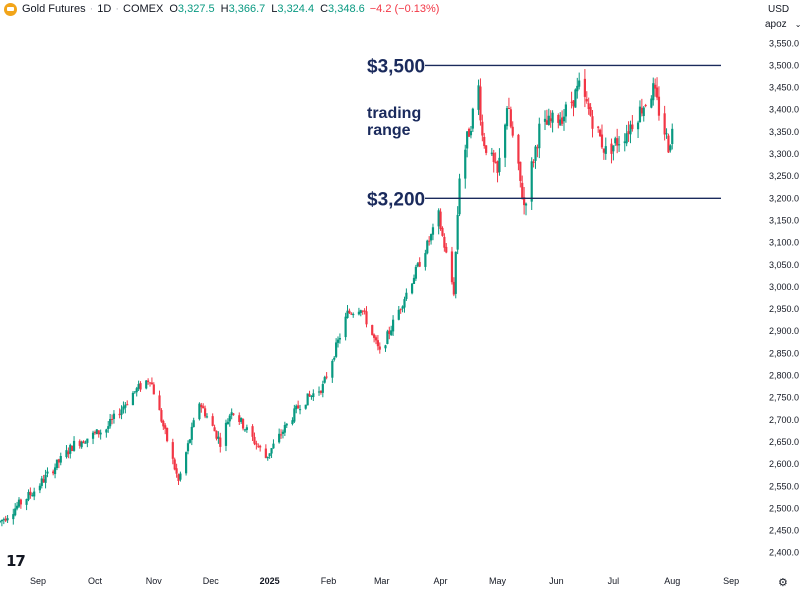 The height and width of the screenshot is (589, 800). Describe the element at coordinates (797, 24) in the screenshot. I see `chevron-down-icon: ⌄` at that location.